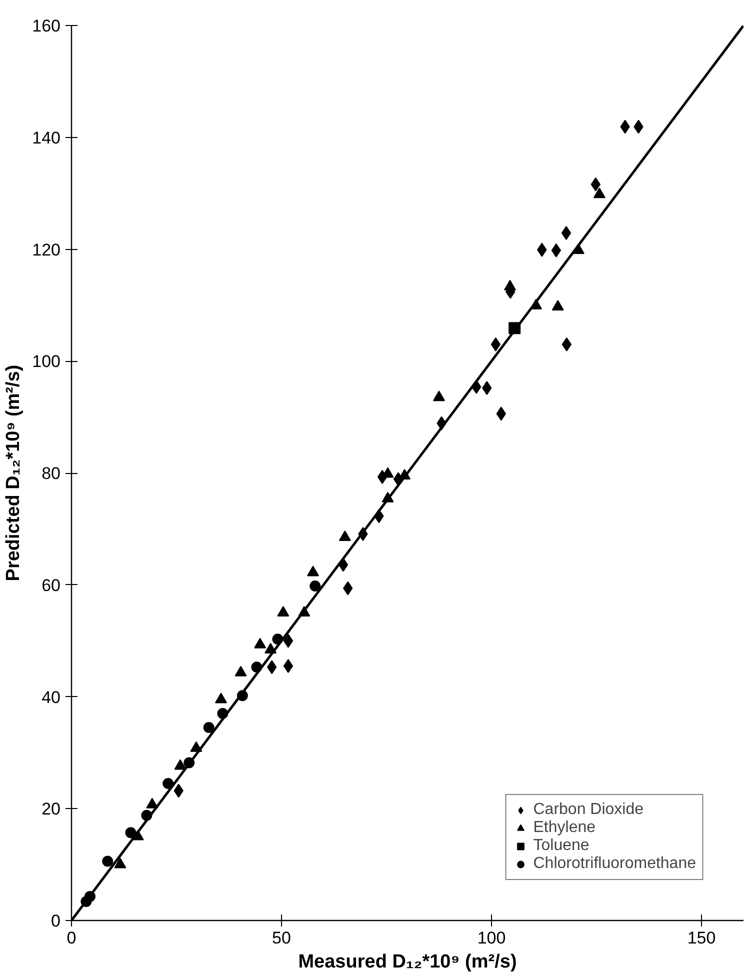 This screenshot has width=751, height=975. I want to click on x-tick-label: 150, so click(701, 938).